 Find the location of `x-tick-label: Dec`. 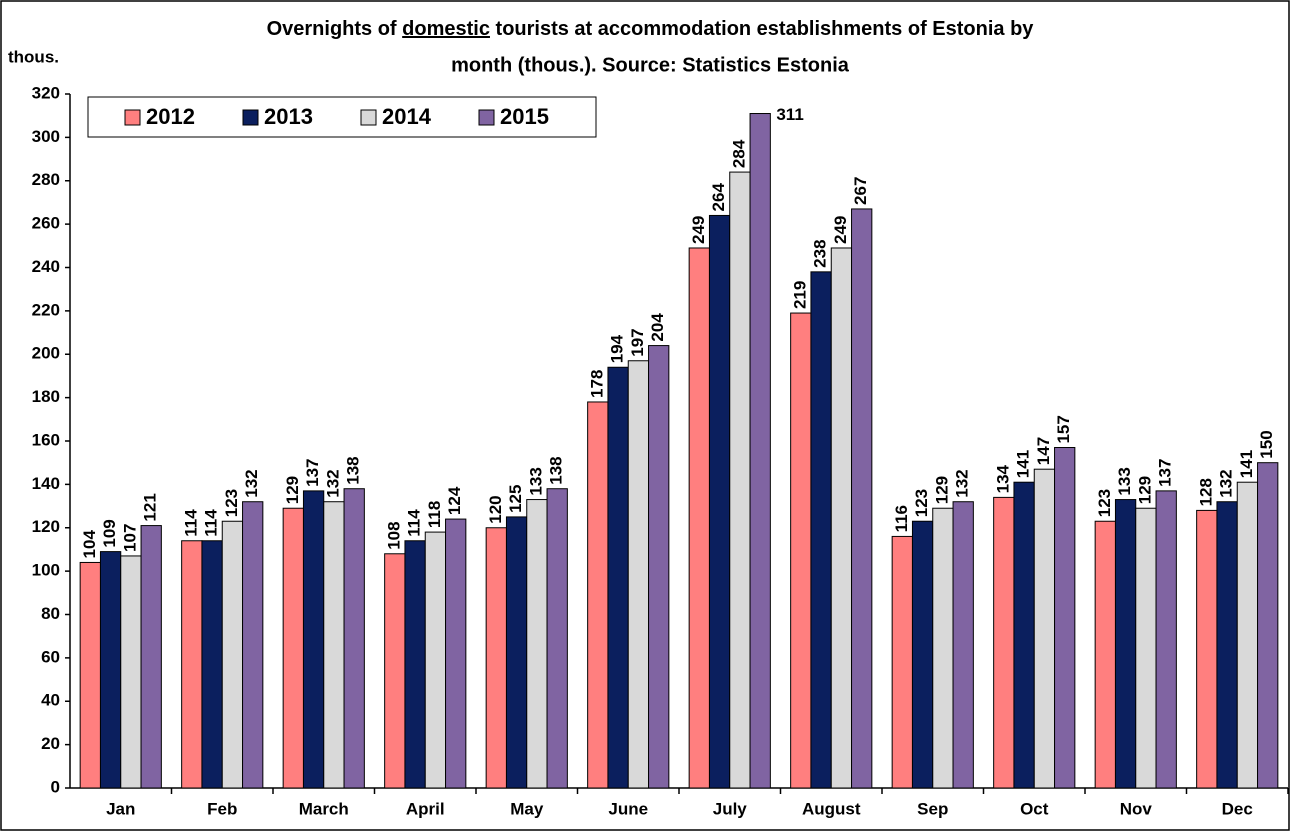

x-tick-label: Dec is located at coordinates (1237, 808).